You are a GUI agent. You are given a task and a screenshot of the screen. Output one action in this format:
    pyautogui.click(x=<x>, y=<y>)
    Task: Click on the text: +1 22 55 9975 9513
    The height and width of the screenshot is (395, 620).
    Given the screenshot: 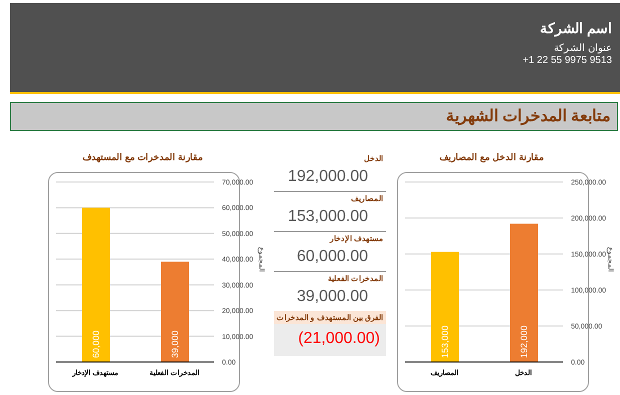 What is the action you would take?
    pyautogui.click(x=567, y=60)
    